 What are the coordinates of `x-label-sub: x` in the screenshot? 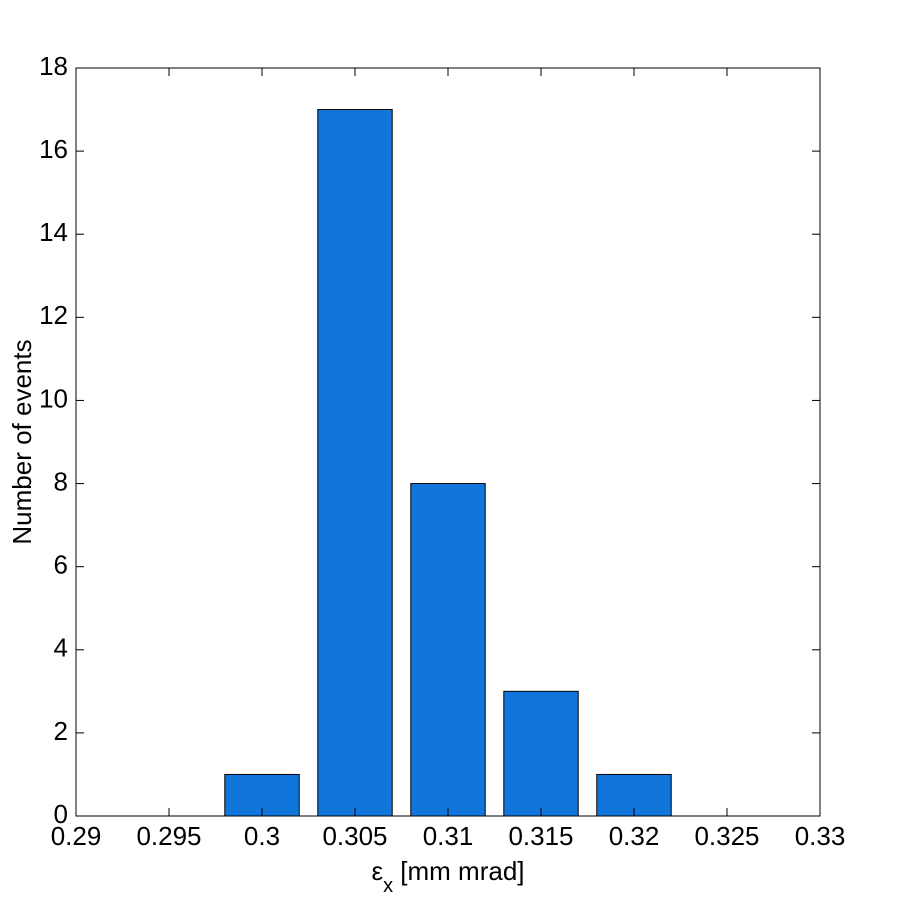 It's located at (388, 886).